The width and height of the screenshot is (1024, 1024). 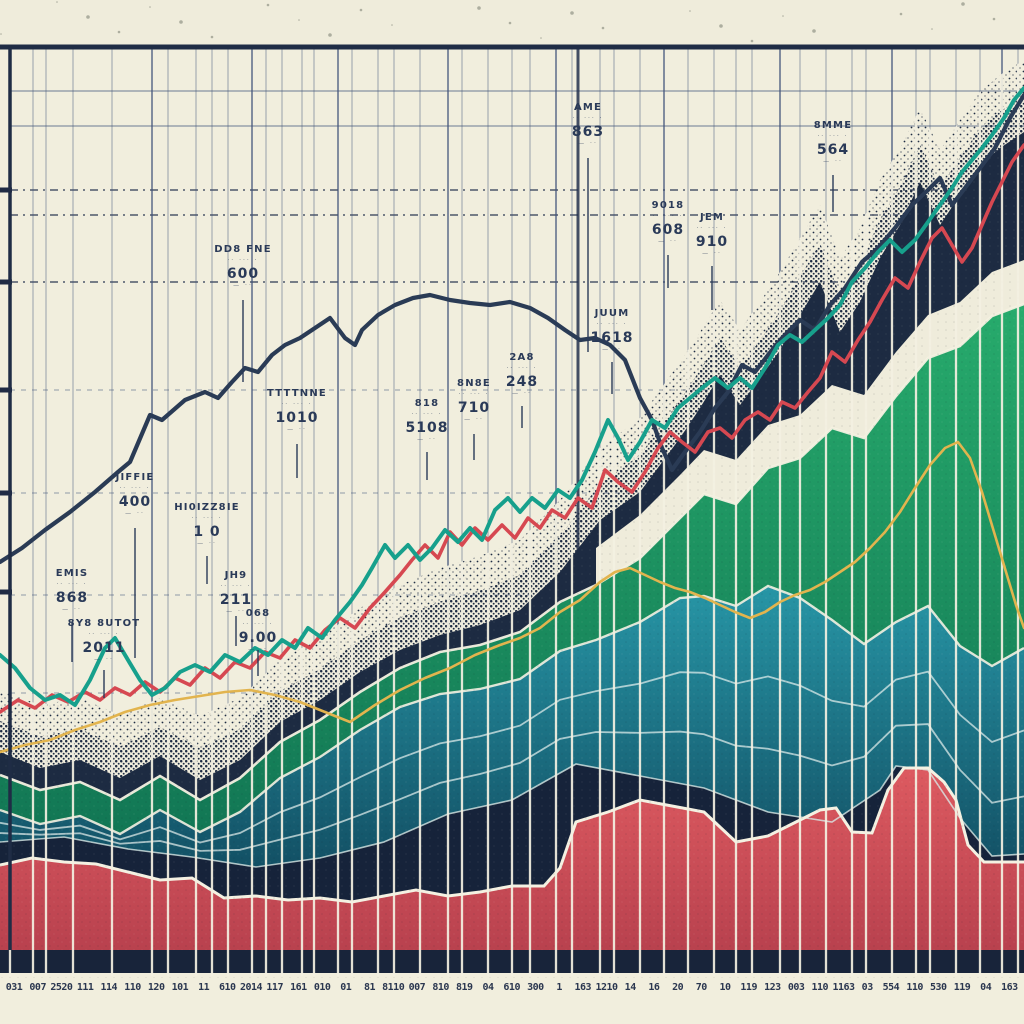 I want to click on x-tick-label: 81, so click(x=370, y=987).